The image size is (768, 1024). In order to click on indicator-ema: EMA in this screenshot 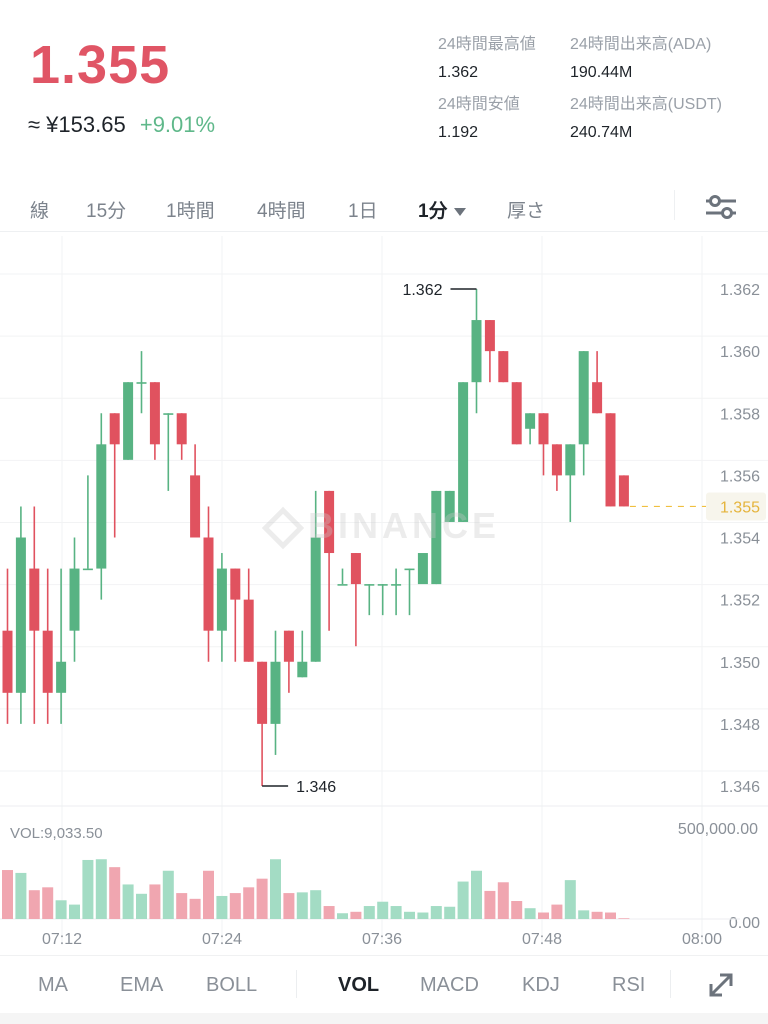, I will do `click(142, 985)`.